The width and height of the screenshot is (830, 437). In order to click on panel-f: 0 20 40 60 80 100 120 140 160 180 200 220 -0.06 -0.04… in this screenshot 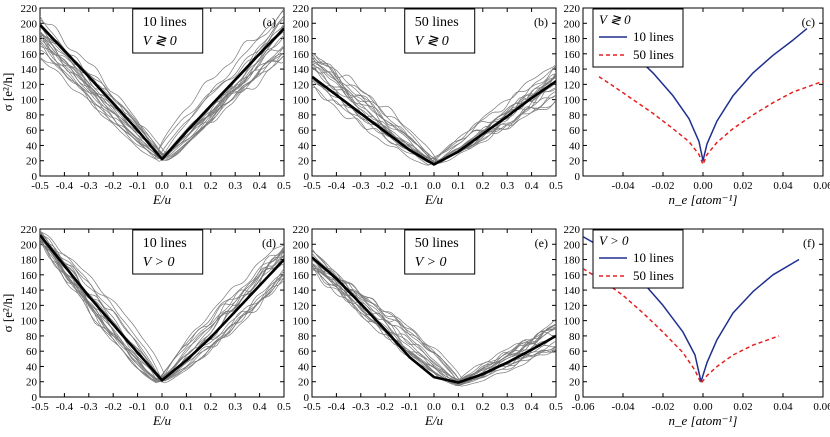, I will do `click(697, 326)`.